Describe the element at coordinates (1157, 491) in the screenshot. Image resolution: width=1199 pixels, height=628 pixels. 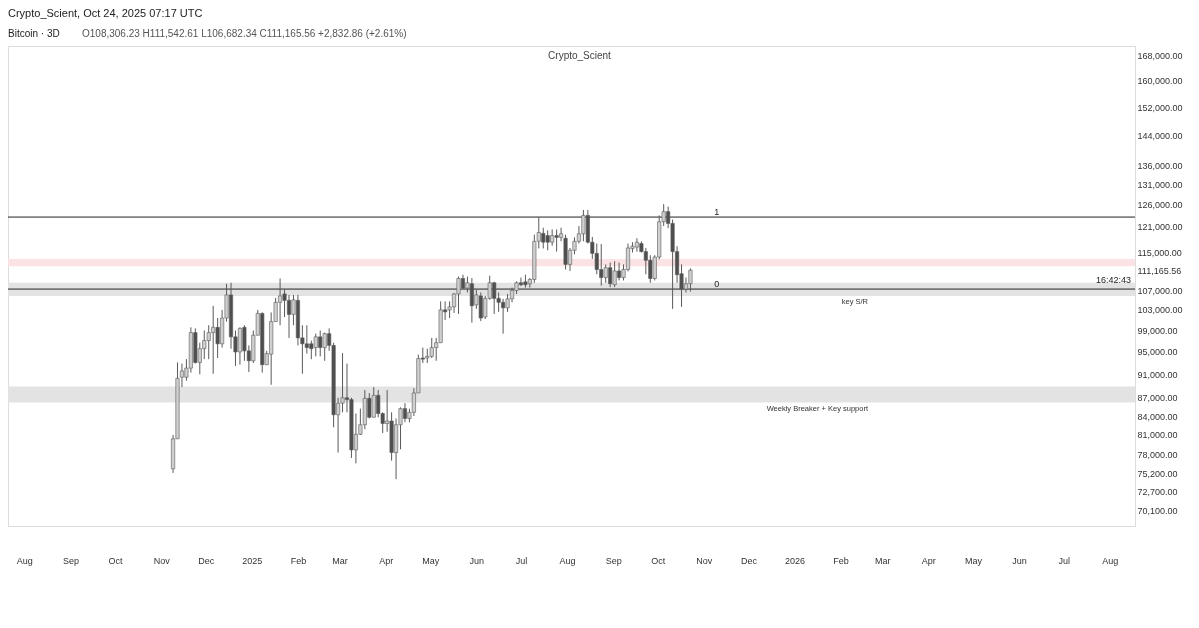
I see `y-tick-label: 72,700.00` at that location.